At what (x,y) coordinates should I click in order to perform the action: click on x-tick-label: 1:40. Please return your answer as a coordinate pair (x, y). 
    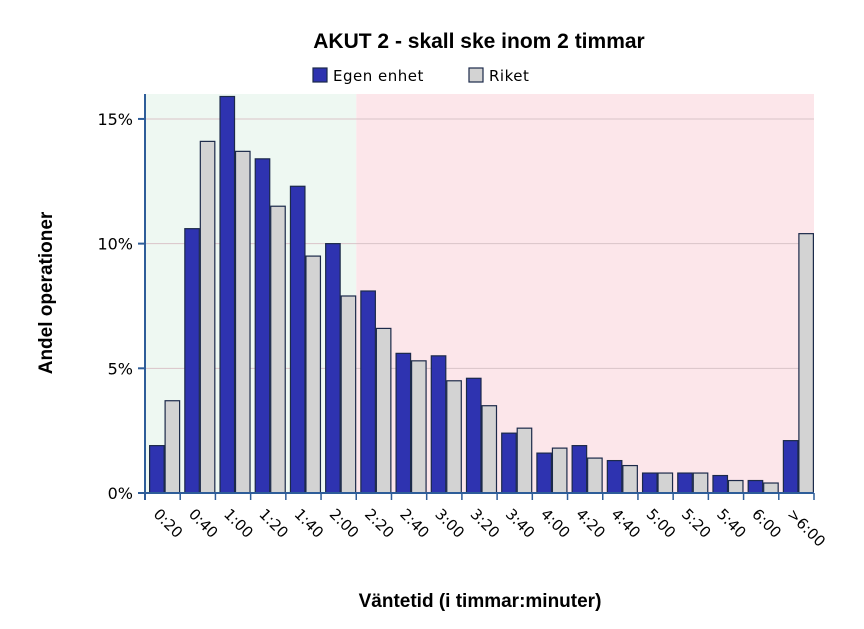
    Looking at the image, I should click on (309, 523).